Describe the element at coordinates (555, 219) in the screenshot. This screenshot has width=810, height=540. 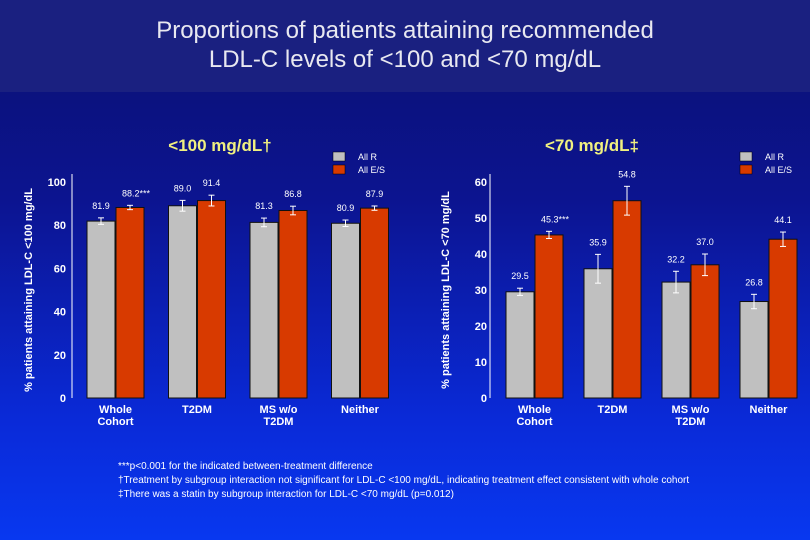
I see `data-label: 45.3***` at that location.